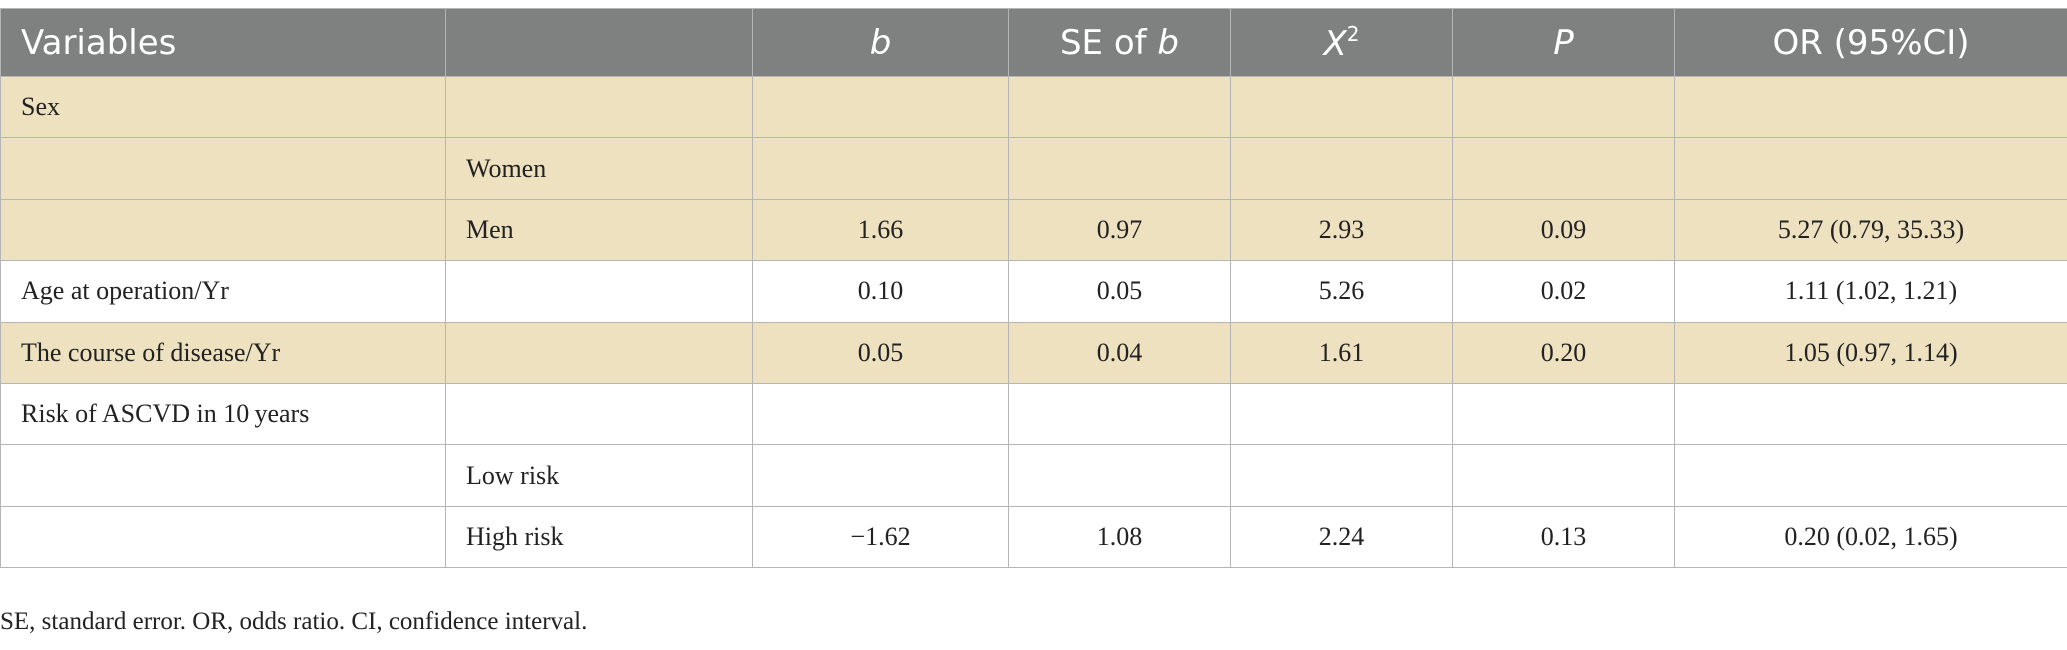 The image size is (2067, 650). I want to click on cell-subgroup: Women, so click(599, 168).